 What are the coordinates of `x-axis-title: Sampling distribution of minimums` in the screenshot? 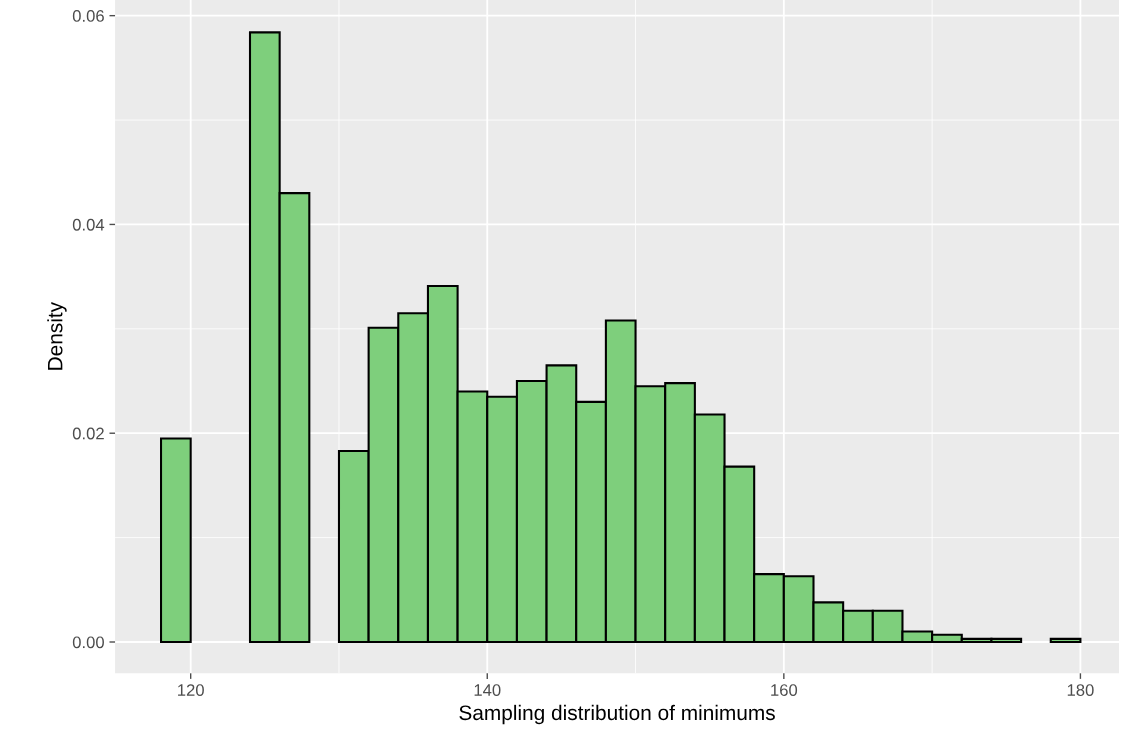 It's located at (617, 714).